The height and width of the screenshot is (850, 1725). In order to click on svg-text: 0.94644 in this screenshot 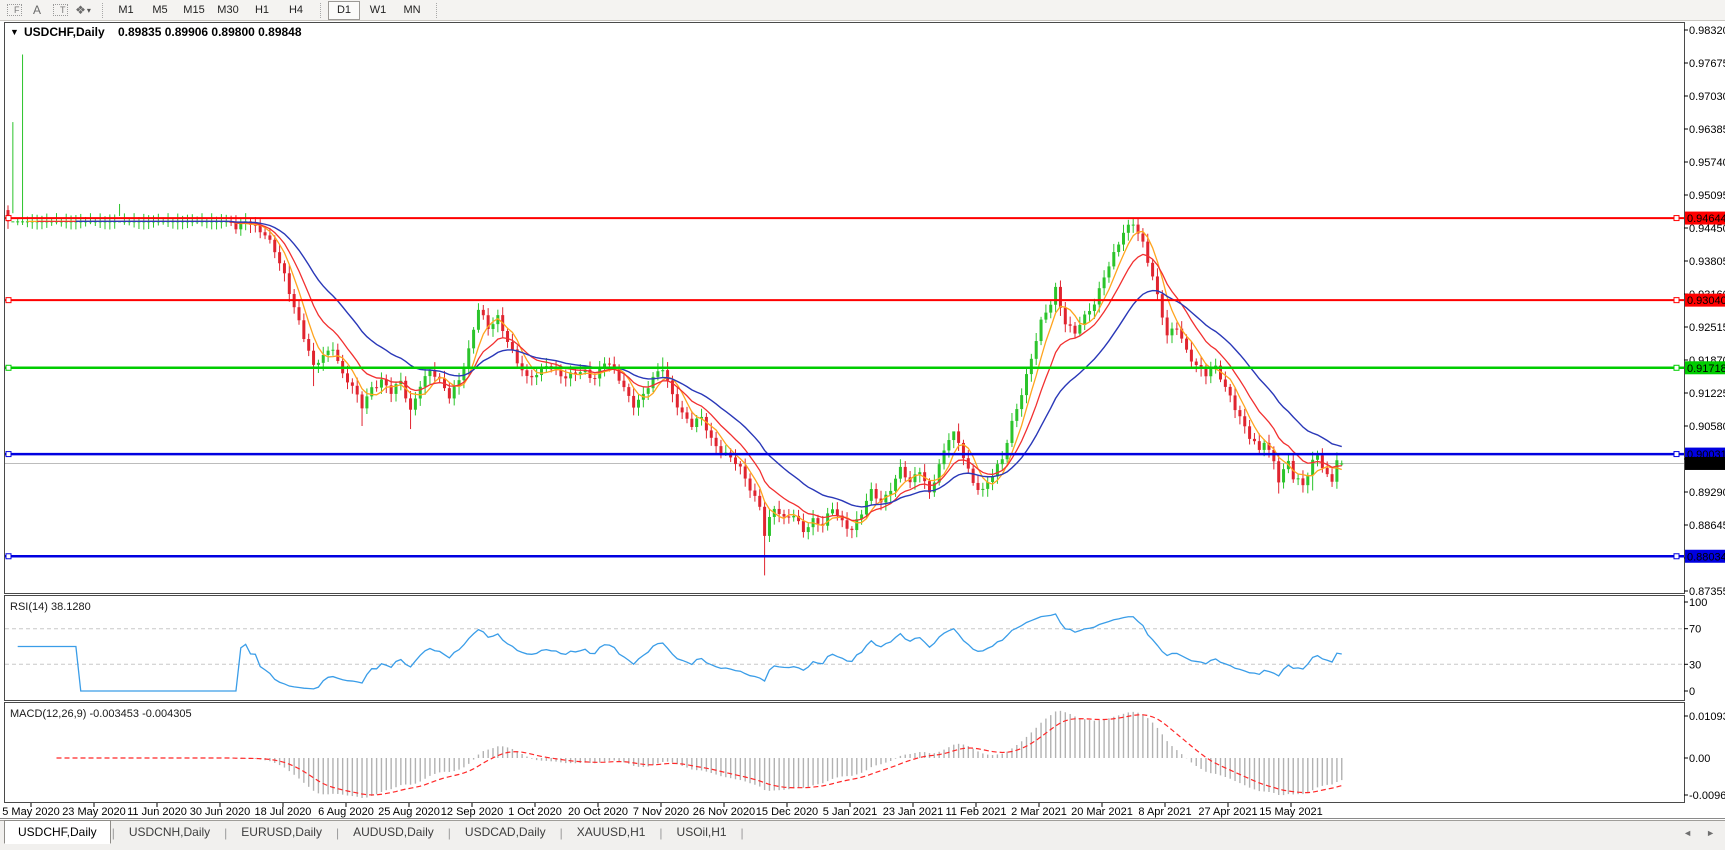, I will do `click(1706, 219)`.